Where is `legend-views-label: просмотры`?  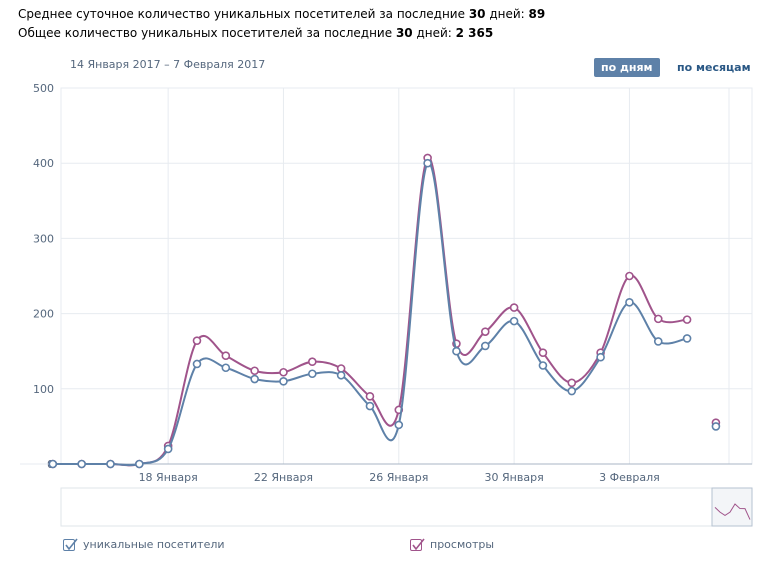
legend-views-label: просмотры is located at coordinates (462, 544).